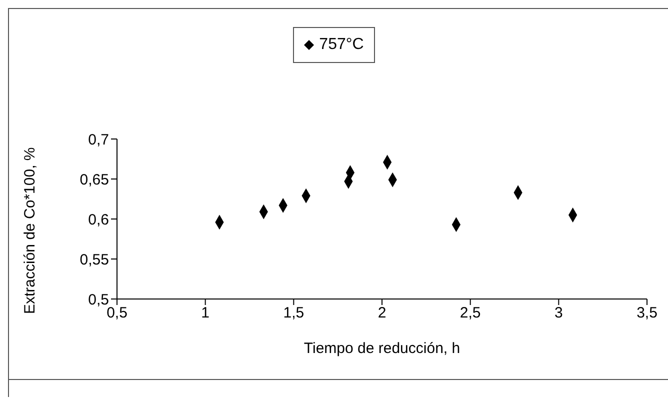 This screenshot has width=668, height=405. What do you see at coordinates (558, 313) in the screenshot?
I see `x-tick-label: 3` at bounding box center [558, 313].